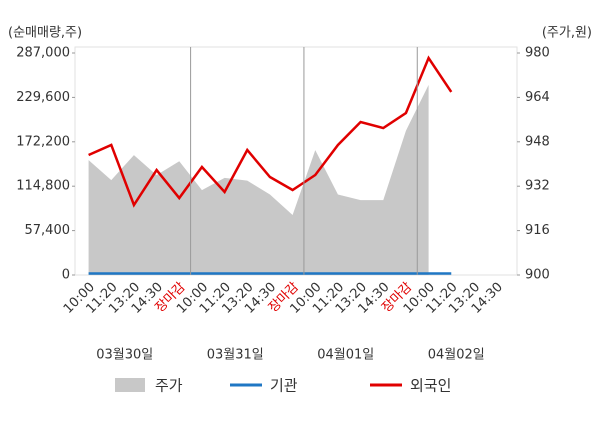 This screenshot has width=600, height=428. What do you see at coordinates (456, 355) in the screenshot?
I see `date-label: 04월02일` at bounding box center [456, 355].